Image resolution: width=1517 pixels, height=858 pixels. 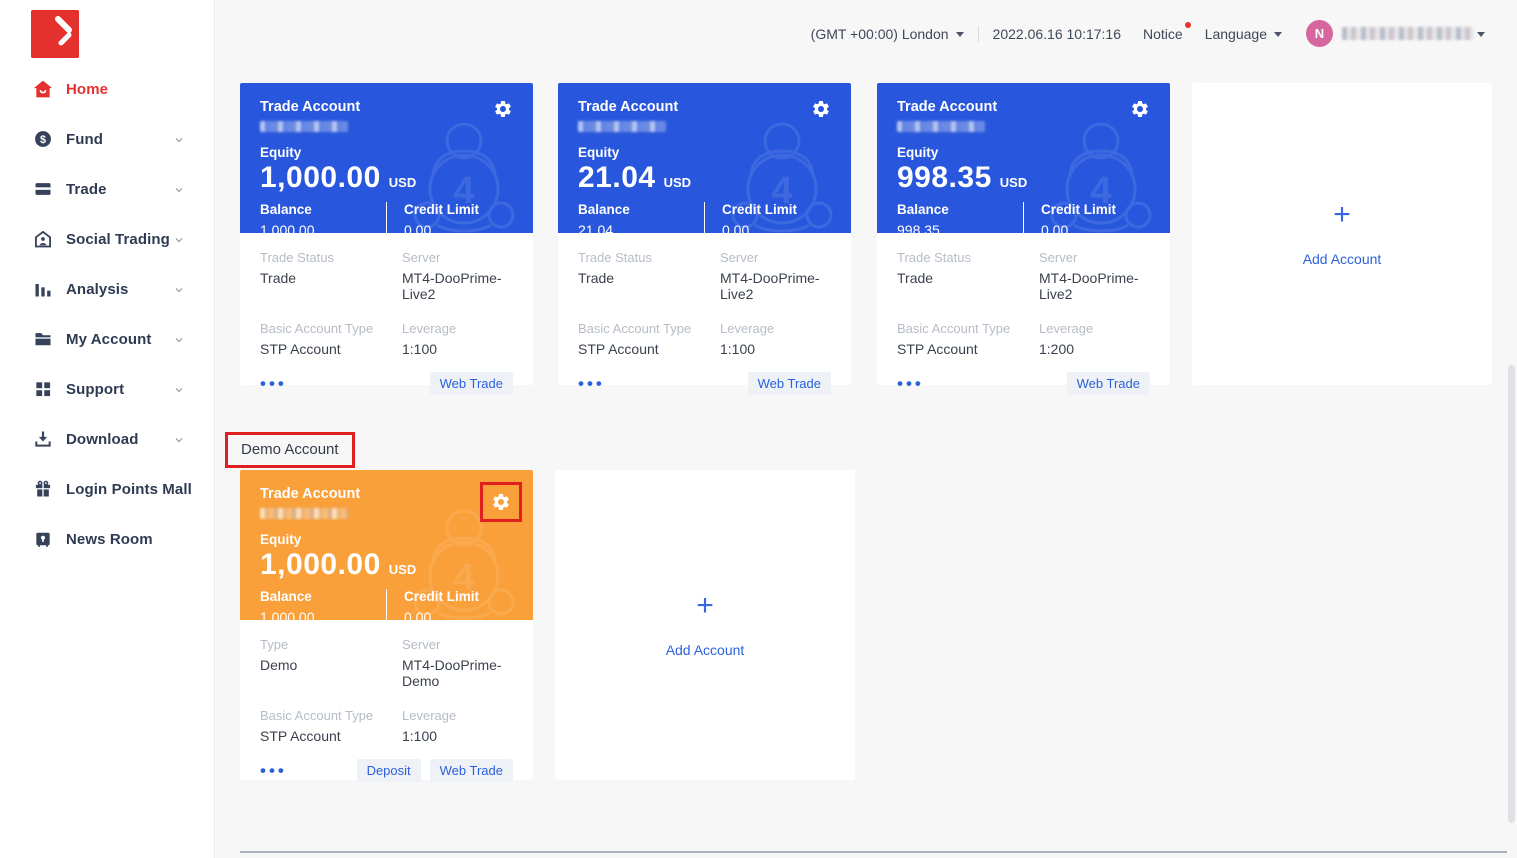 What do you see at coordinates (705, 605) in the screenshot?
I see `plus-icon: +` at bounding box center [705, 605].